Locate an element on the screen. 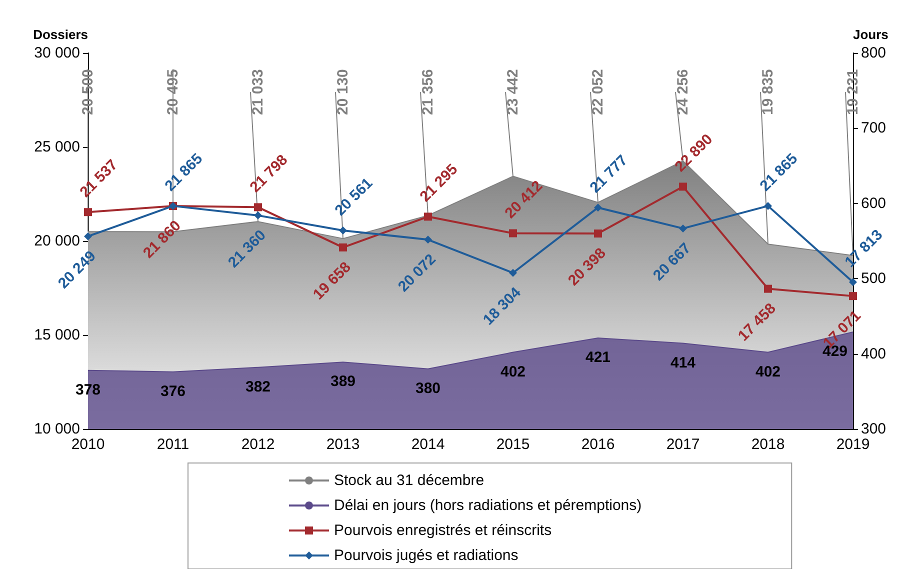  data-label: 19 231 is located at coordinates (853, 92).